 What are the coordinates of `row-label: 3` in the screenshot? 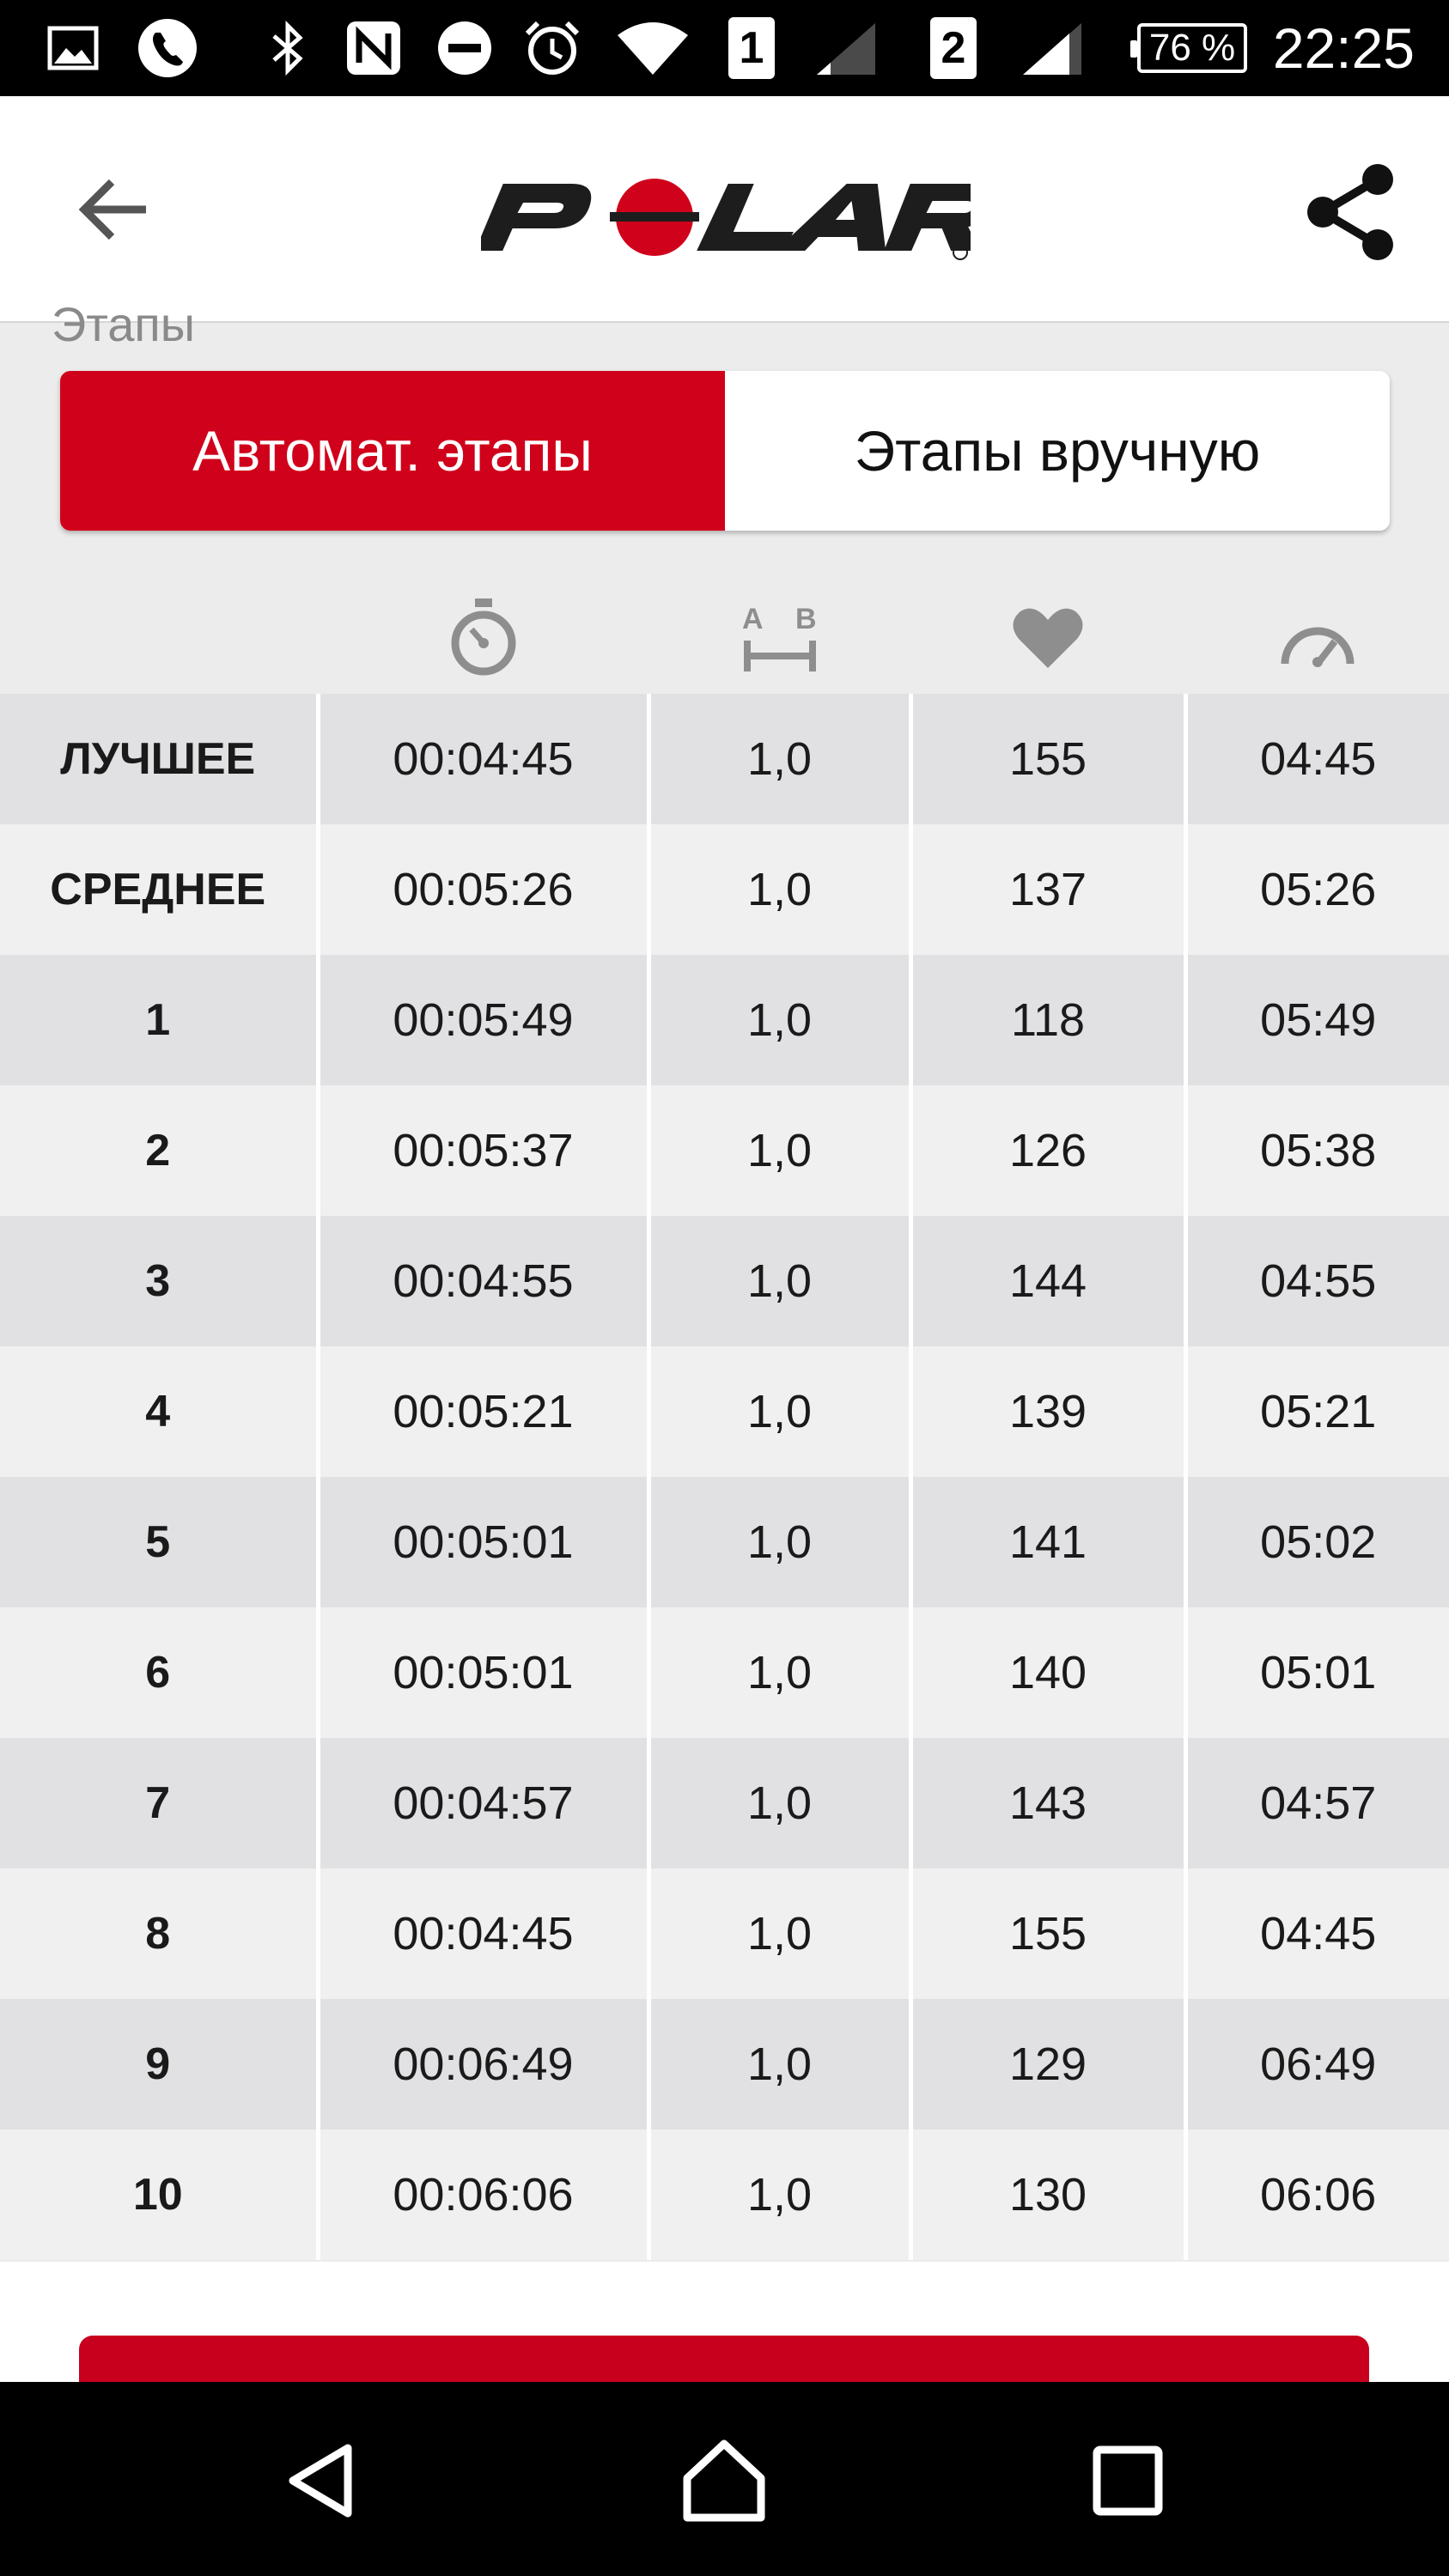 It's located at (160, 1281).